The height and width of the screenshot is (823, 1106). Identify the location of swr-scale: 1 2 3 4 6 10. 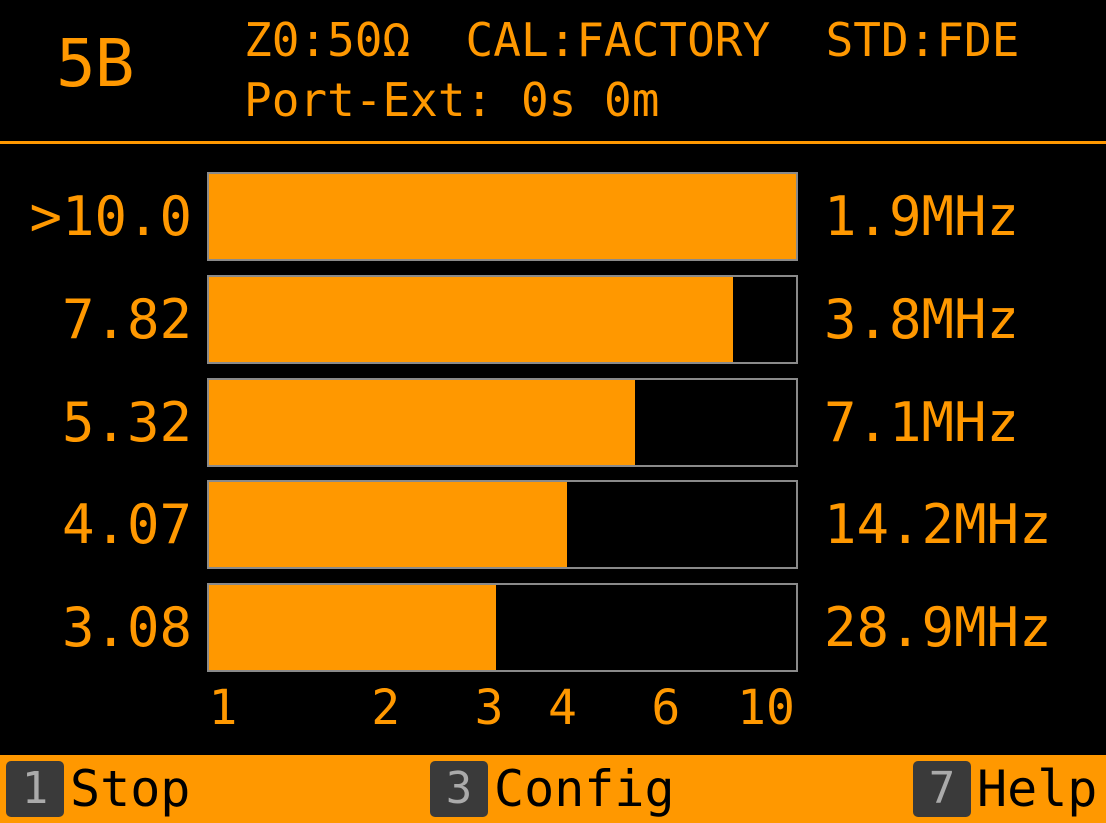
(553, 710).